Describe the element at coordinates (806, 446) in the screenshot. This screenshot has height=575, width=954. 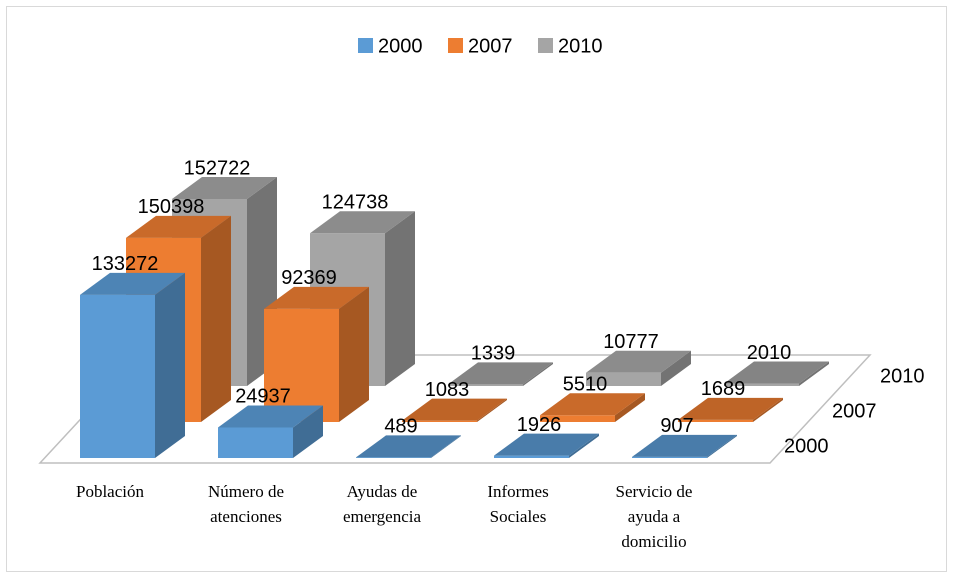
I see `depth-label: 2000` at that location.